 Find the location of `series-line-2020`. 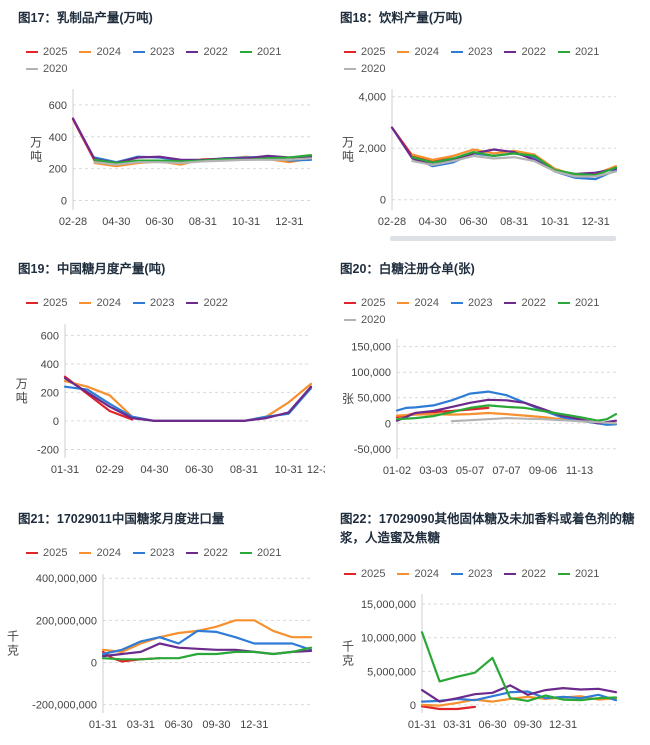

series-line-2020 is located at coordinates (203, 161).